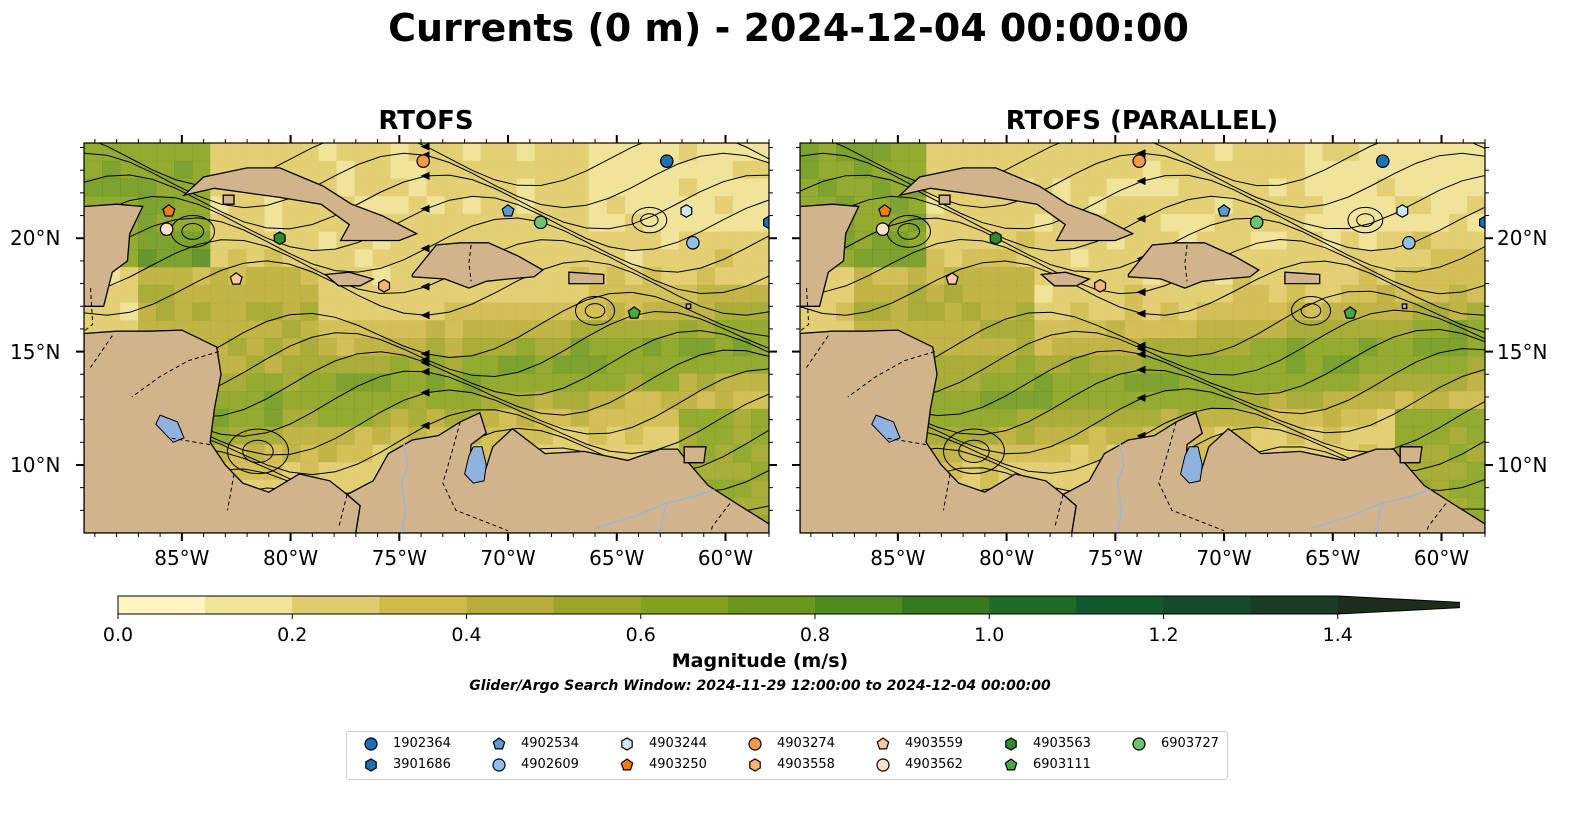 This screenshot has height=827, width=1577. What do you see at coordinates (422, 743) in the screenshot?
I see `legend-label: 1902364` at bounding box center [422, 743].